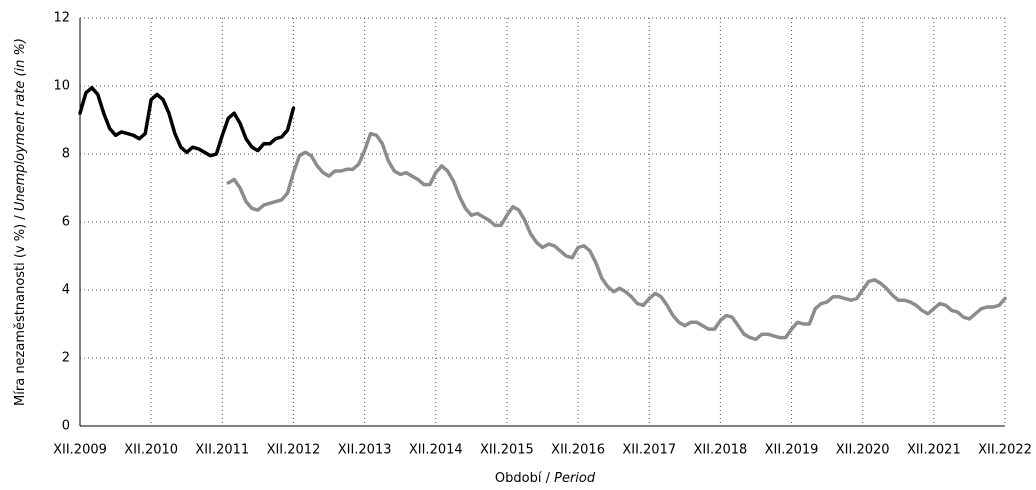 The image size is (1036, 490). Describe the element at coordinates (222, 450) in the screenshot. I see `x-tick-label: XII.2011` at that location.